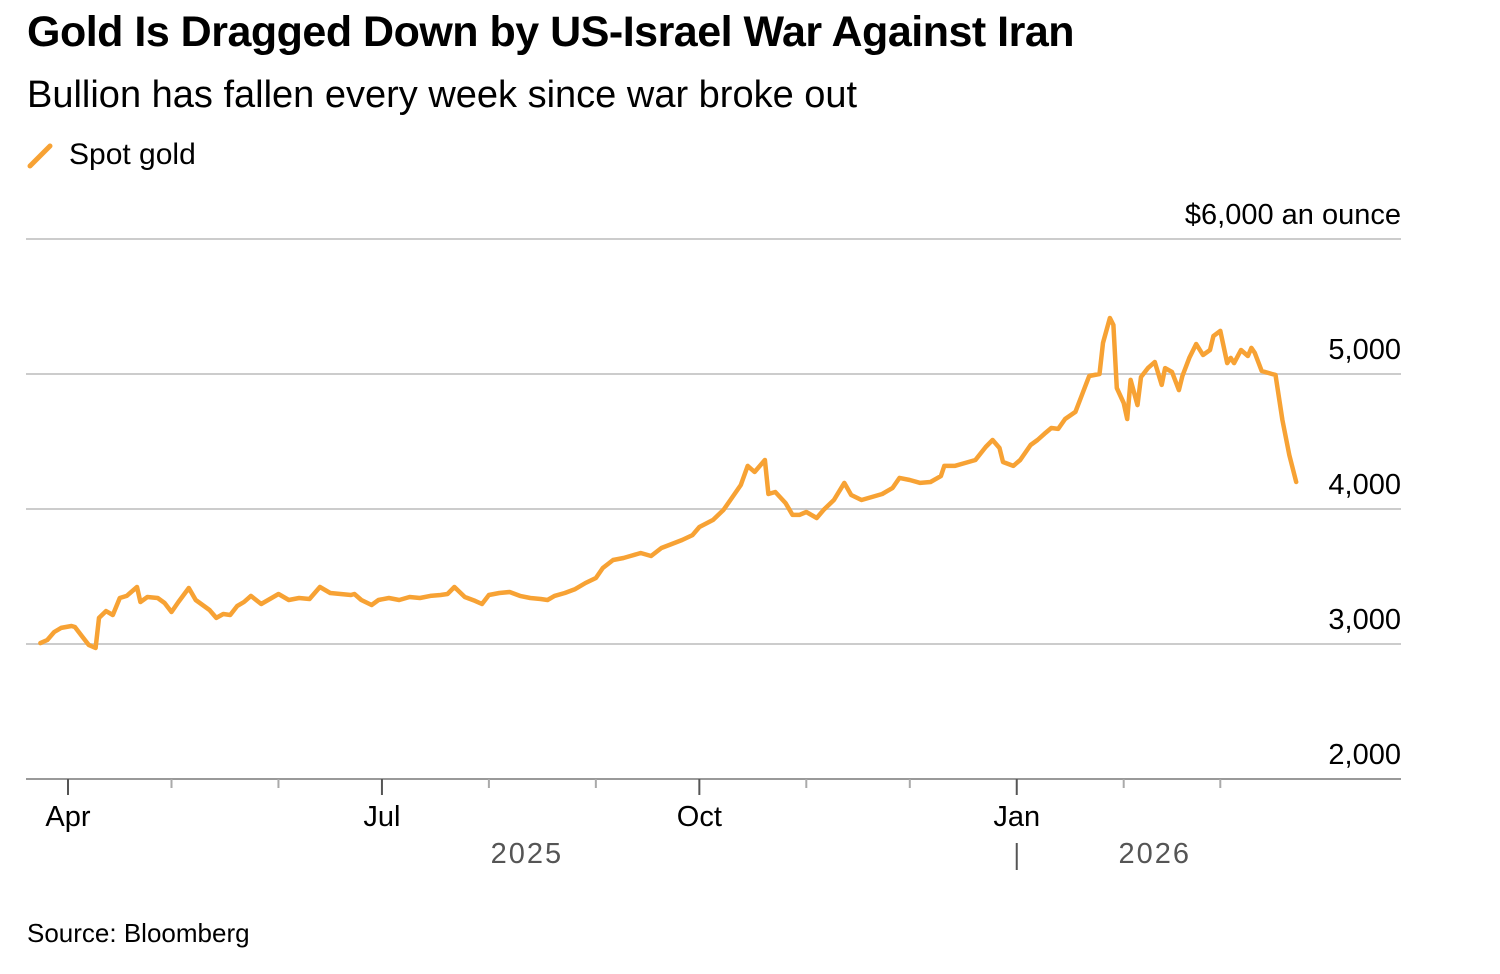  Describe the element at coordinates (527, 854) in the screenshot. I see `year-label: 2025` at that location.